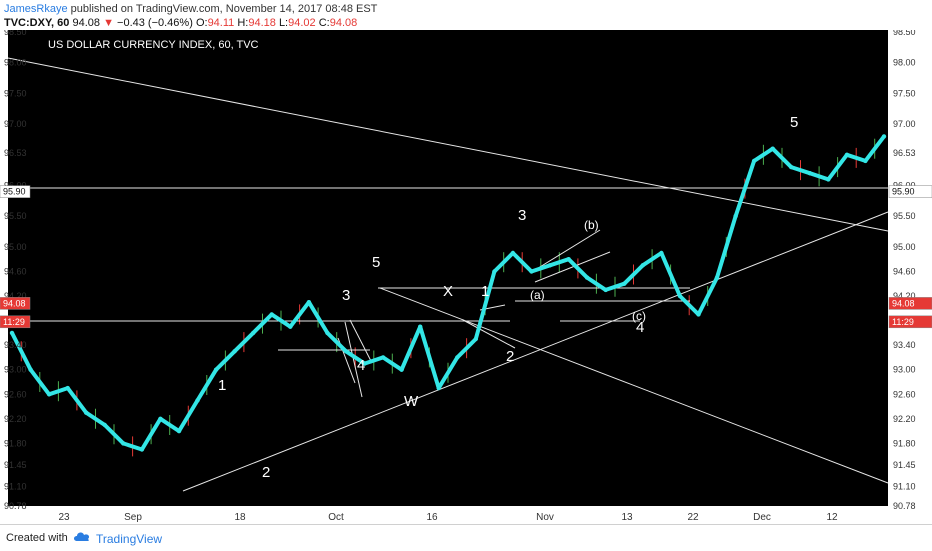  I want to click on x-tick: 13, so click(627, 517).